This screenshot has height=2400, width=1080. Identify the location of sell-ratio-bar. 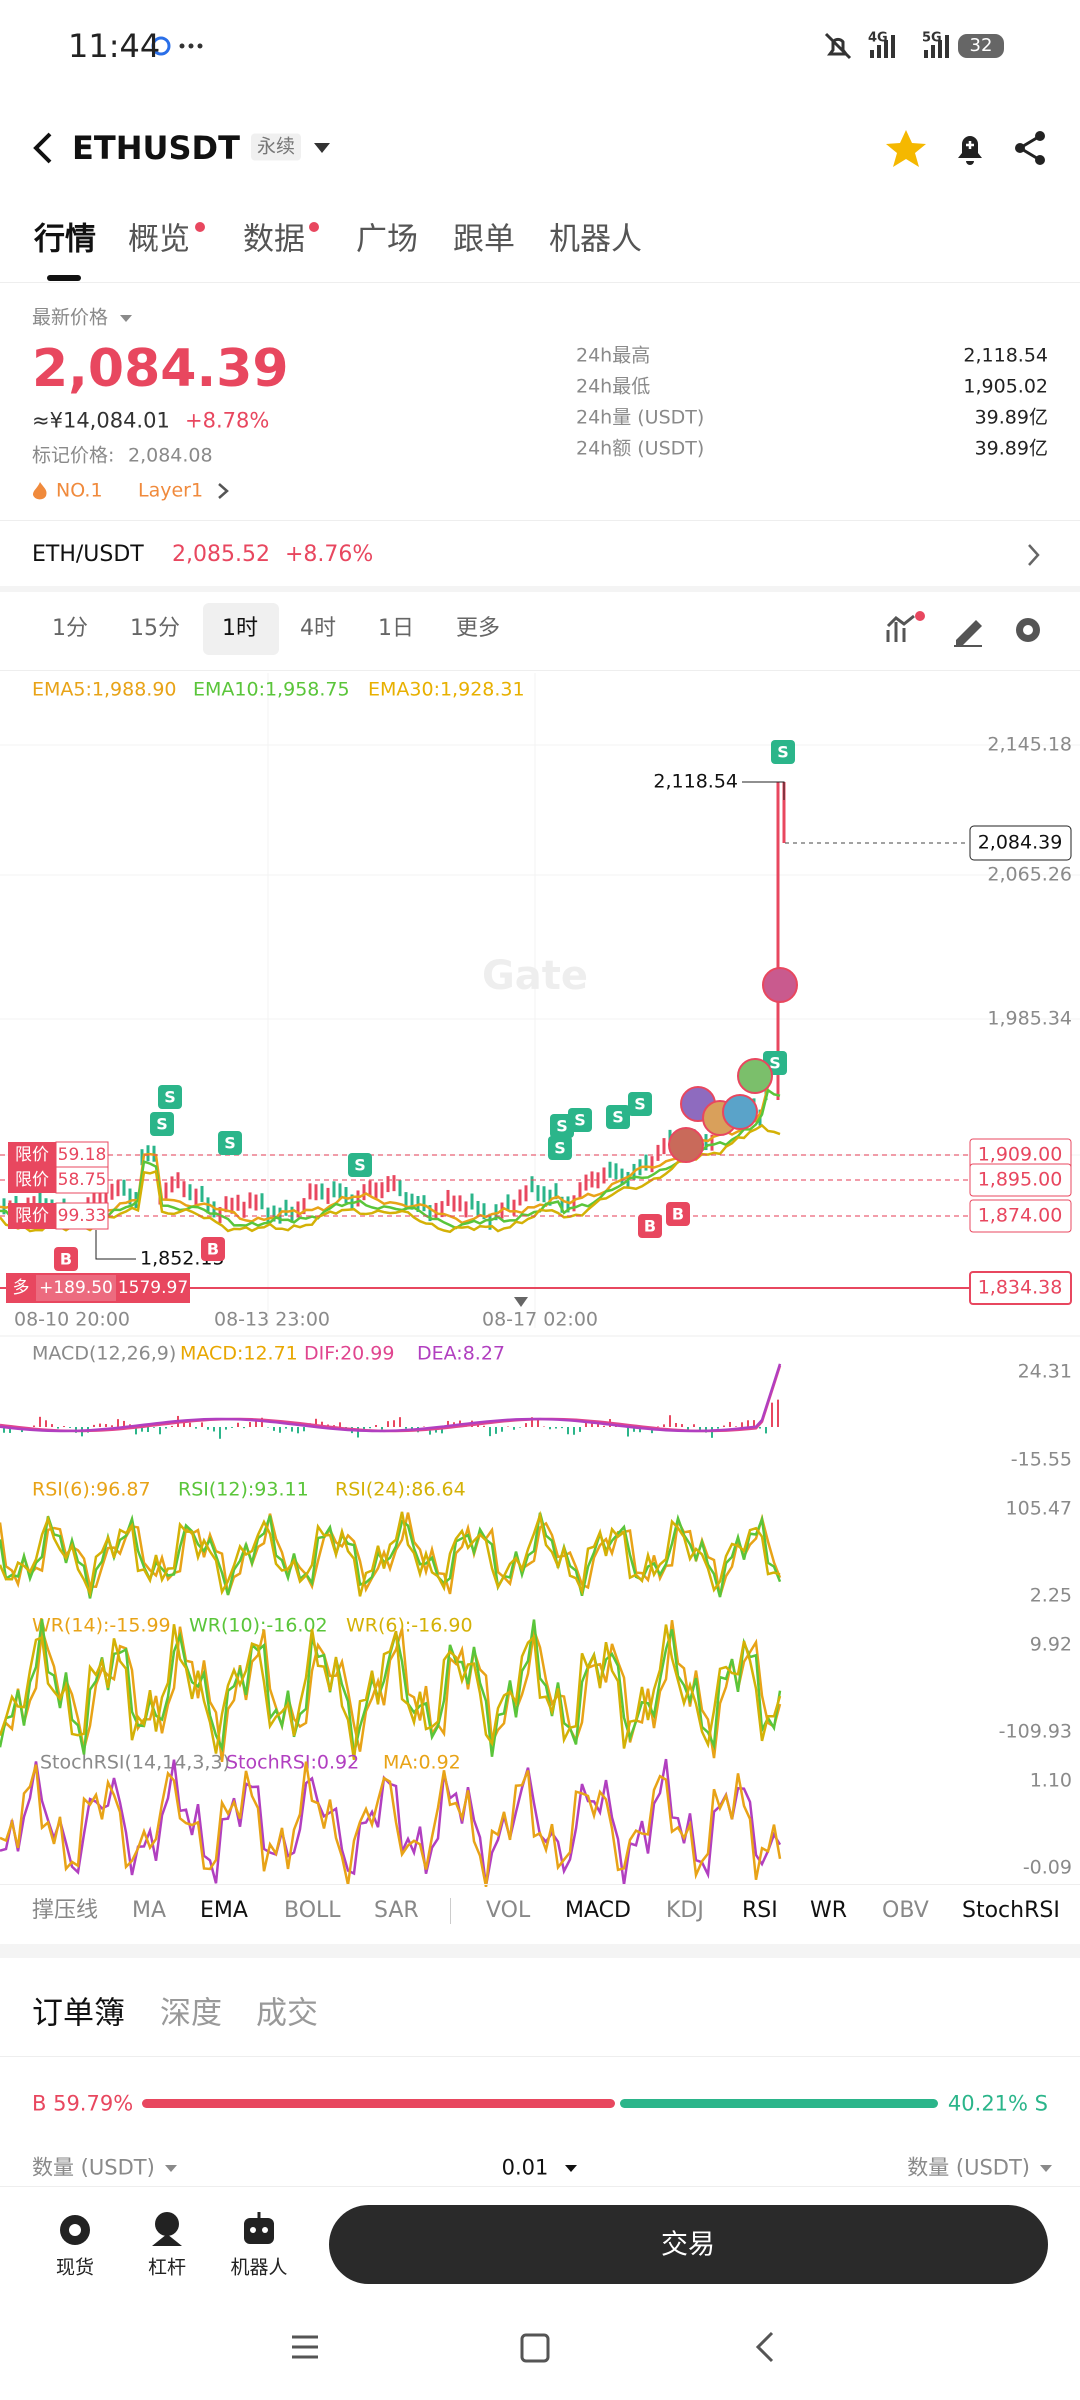
(779, 2103).